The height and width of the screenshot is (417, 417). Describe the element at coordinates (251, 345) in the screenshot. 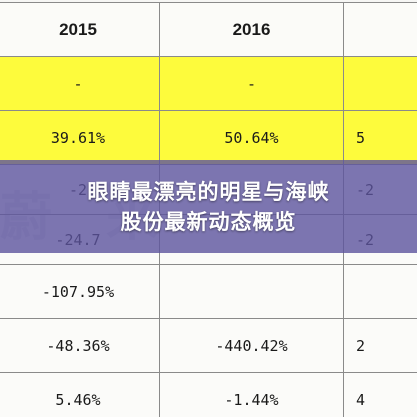

I see `table-cell: -440.42%` at that location.